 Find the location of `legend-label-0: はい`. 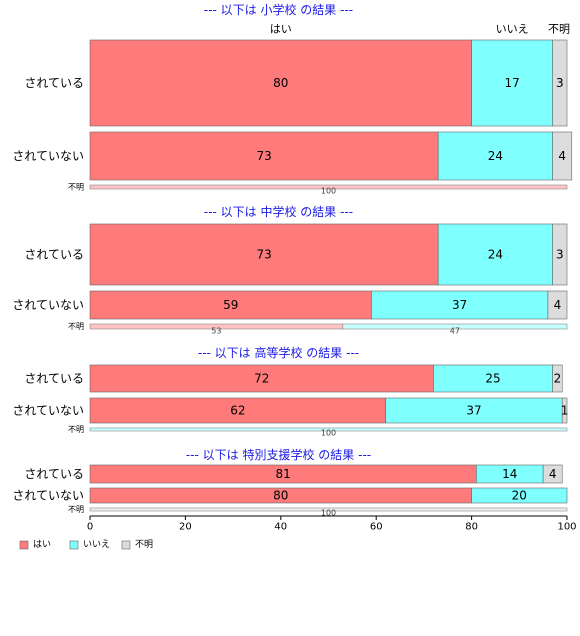

legend-label-0: はい is located at coordinates (42, 544).